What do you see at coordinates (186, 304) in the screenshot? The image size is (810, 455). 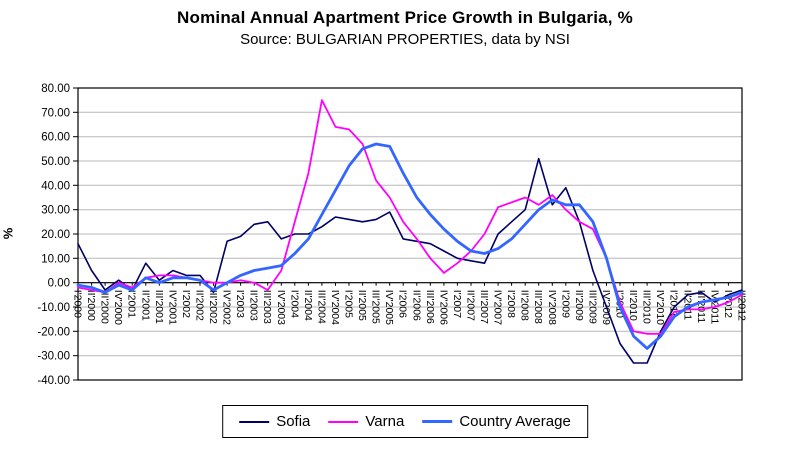 I see `x-tick-label: I'2002` at bounding box center [186, 304].